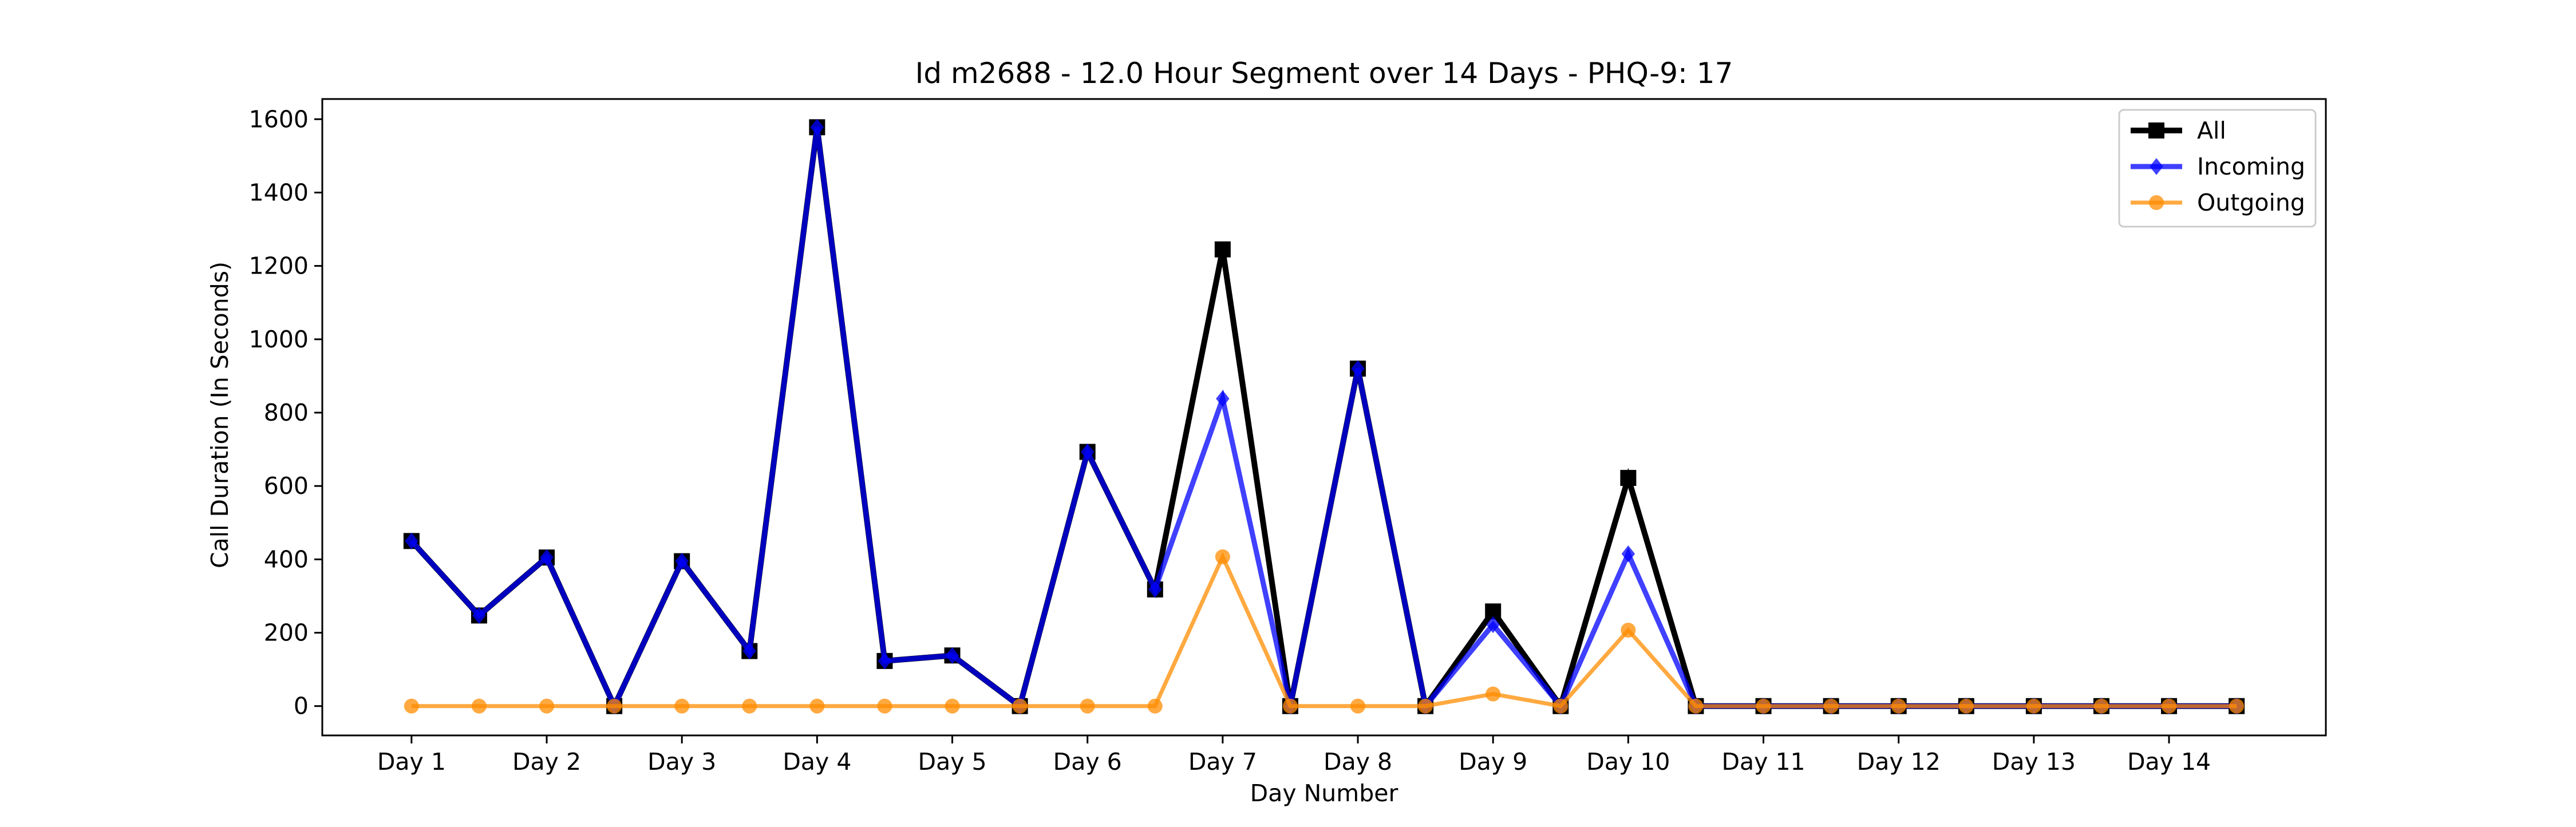 The width and height of the screenshot is (2576, 827). What do you see at coordinates (286, 633) in the screenshot?
I see `y-tick-label: 200` at bounding box center [286, 633].